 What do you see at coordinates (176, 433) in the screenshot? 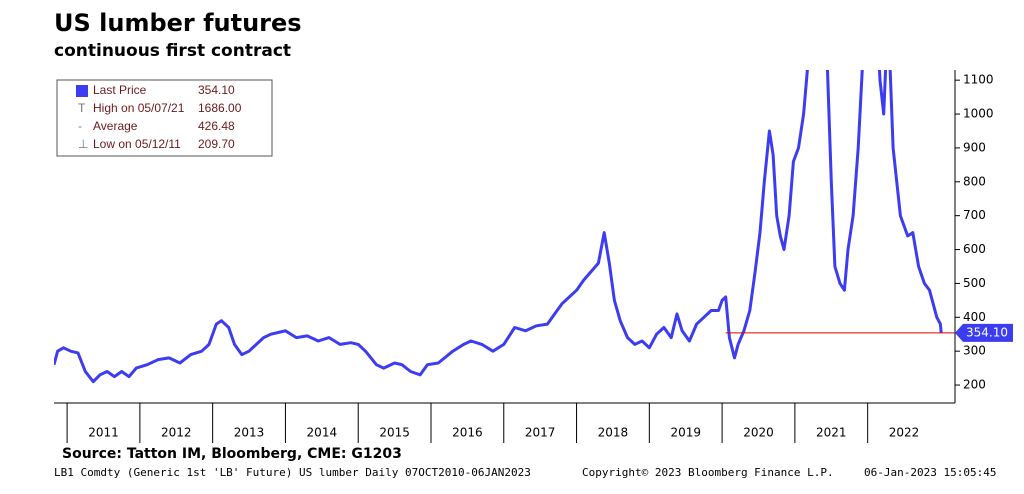
I see `x-tick-label: 2012` at bounding box center [176, 433].